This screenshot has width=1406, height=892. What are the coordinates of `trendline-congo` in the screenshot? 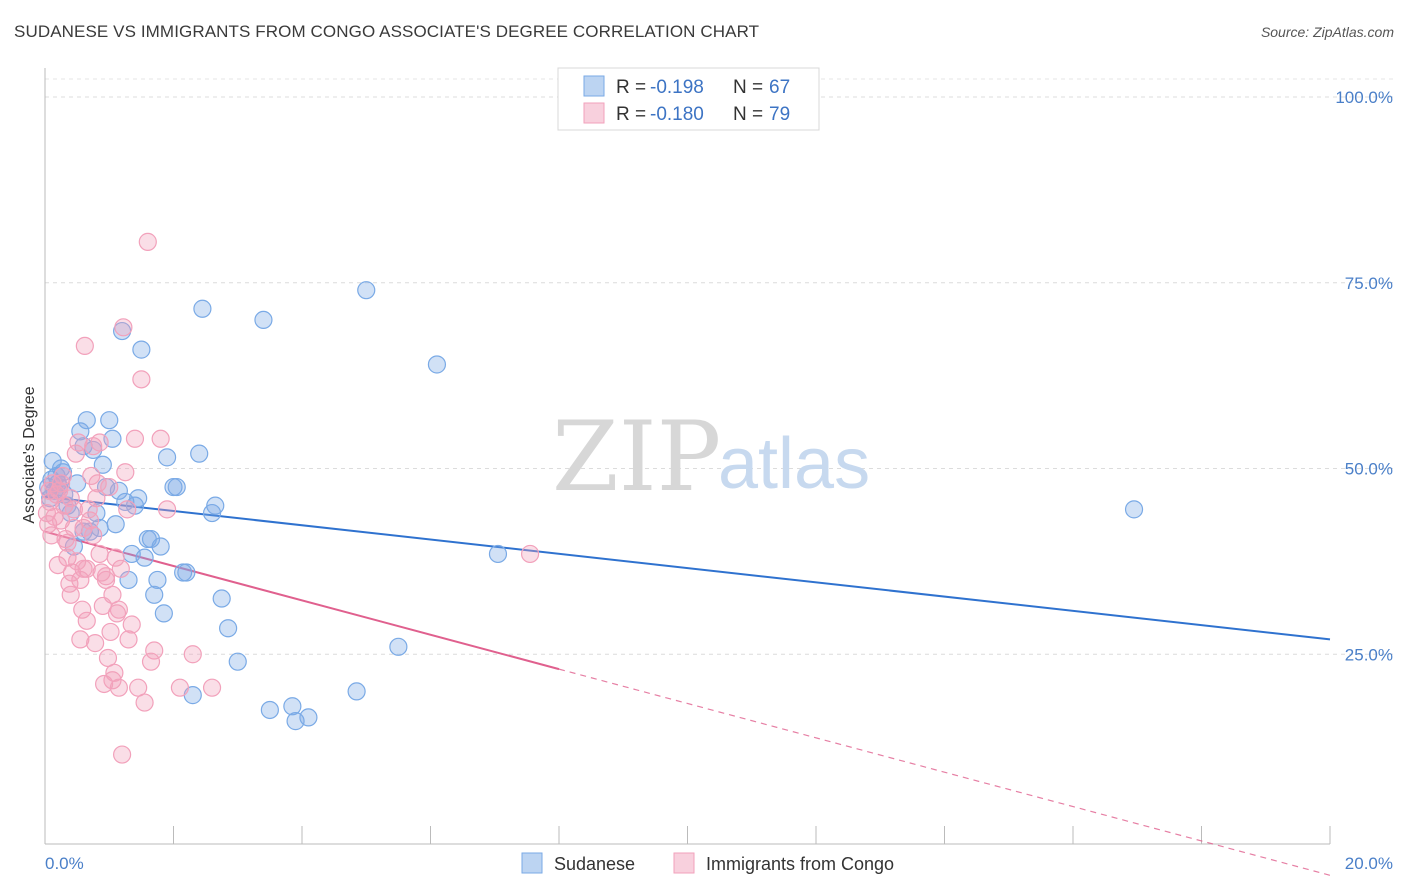 It's located at (302, 600).